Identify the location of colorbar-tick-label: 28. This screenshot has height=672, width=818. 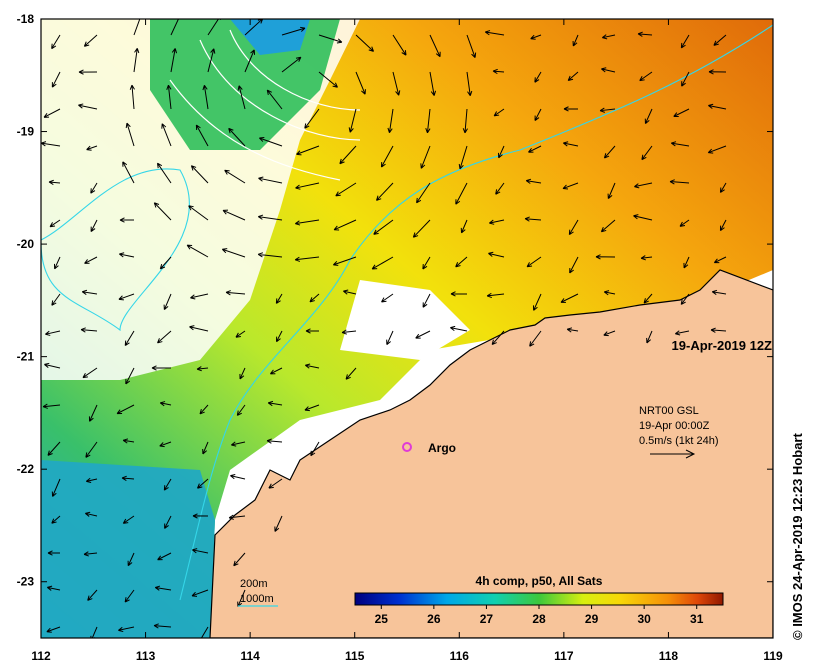
(539, 619).